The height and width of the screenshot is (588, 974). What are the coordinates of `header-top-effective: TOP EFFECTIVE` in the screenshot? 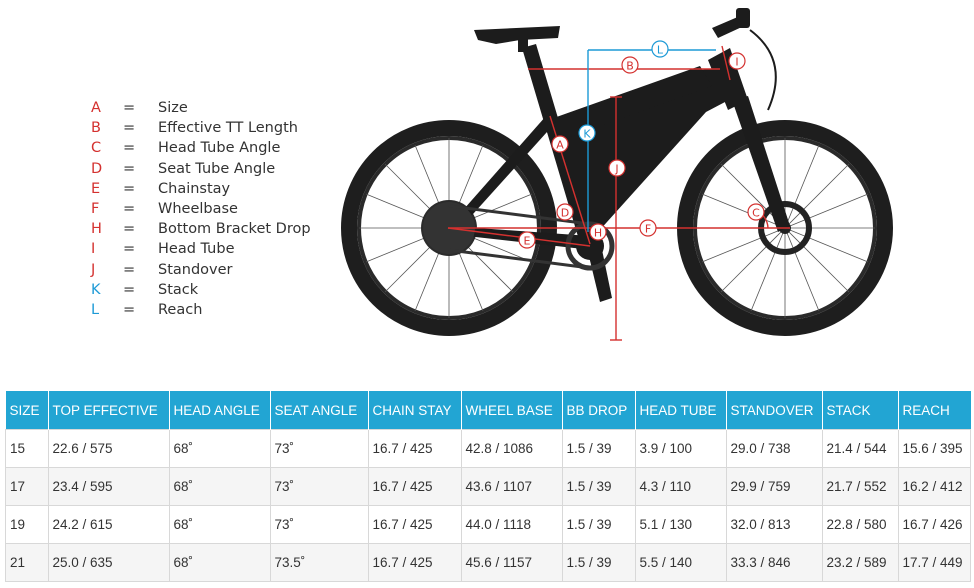 It's located at (109, 410).